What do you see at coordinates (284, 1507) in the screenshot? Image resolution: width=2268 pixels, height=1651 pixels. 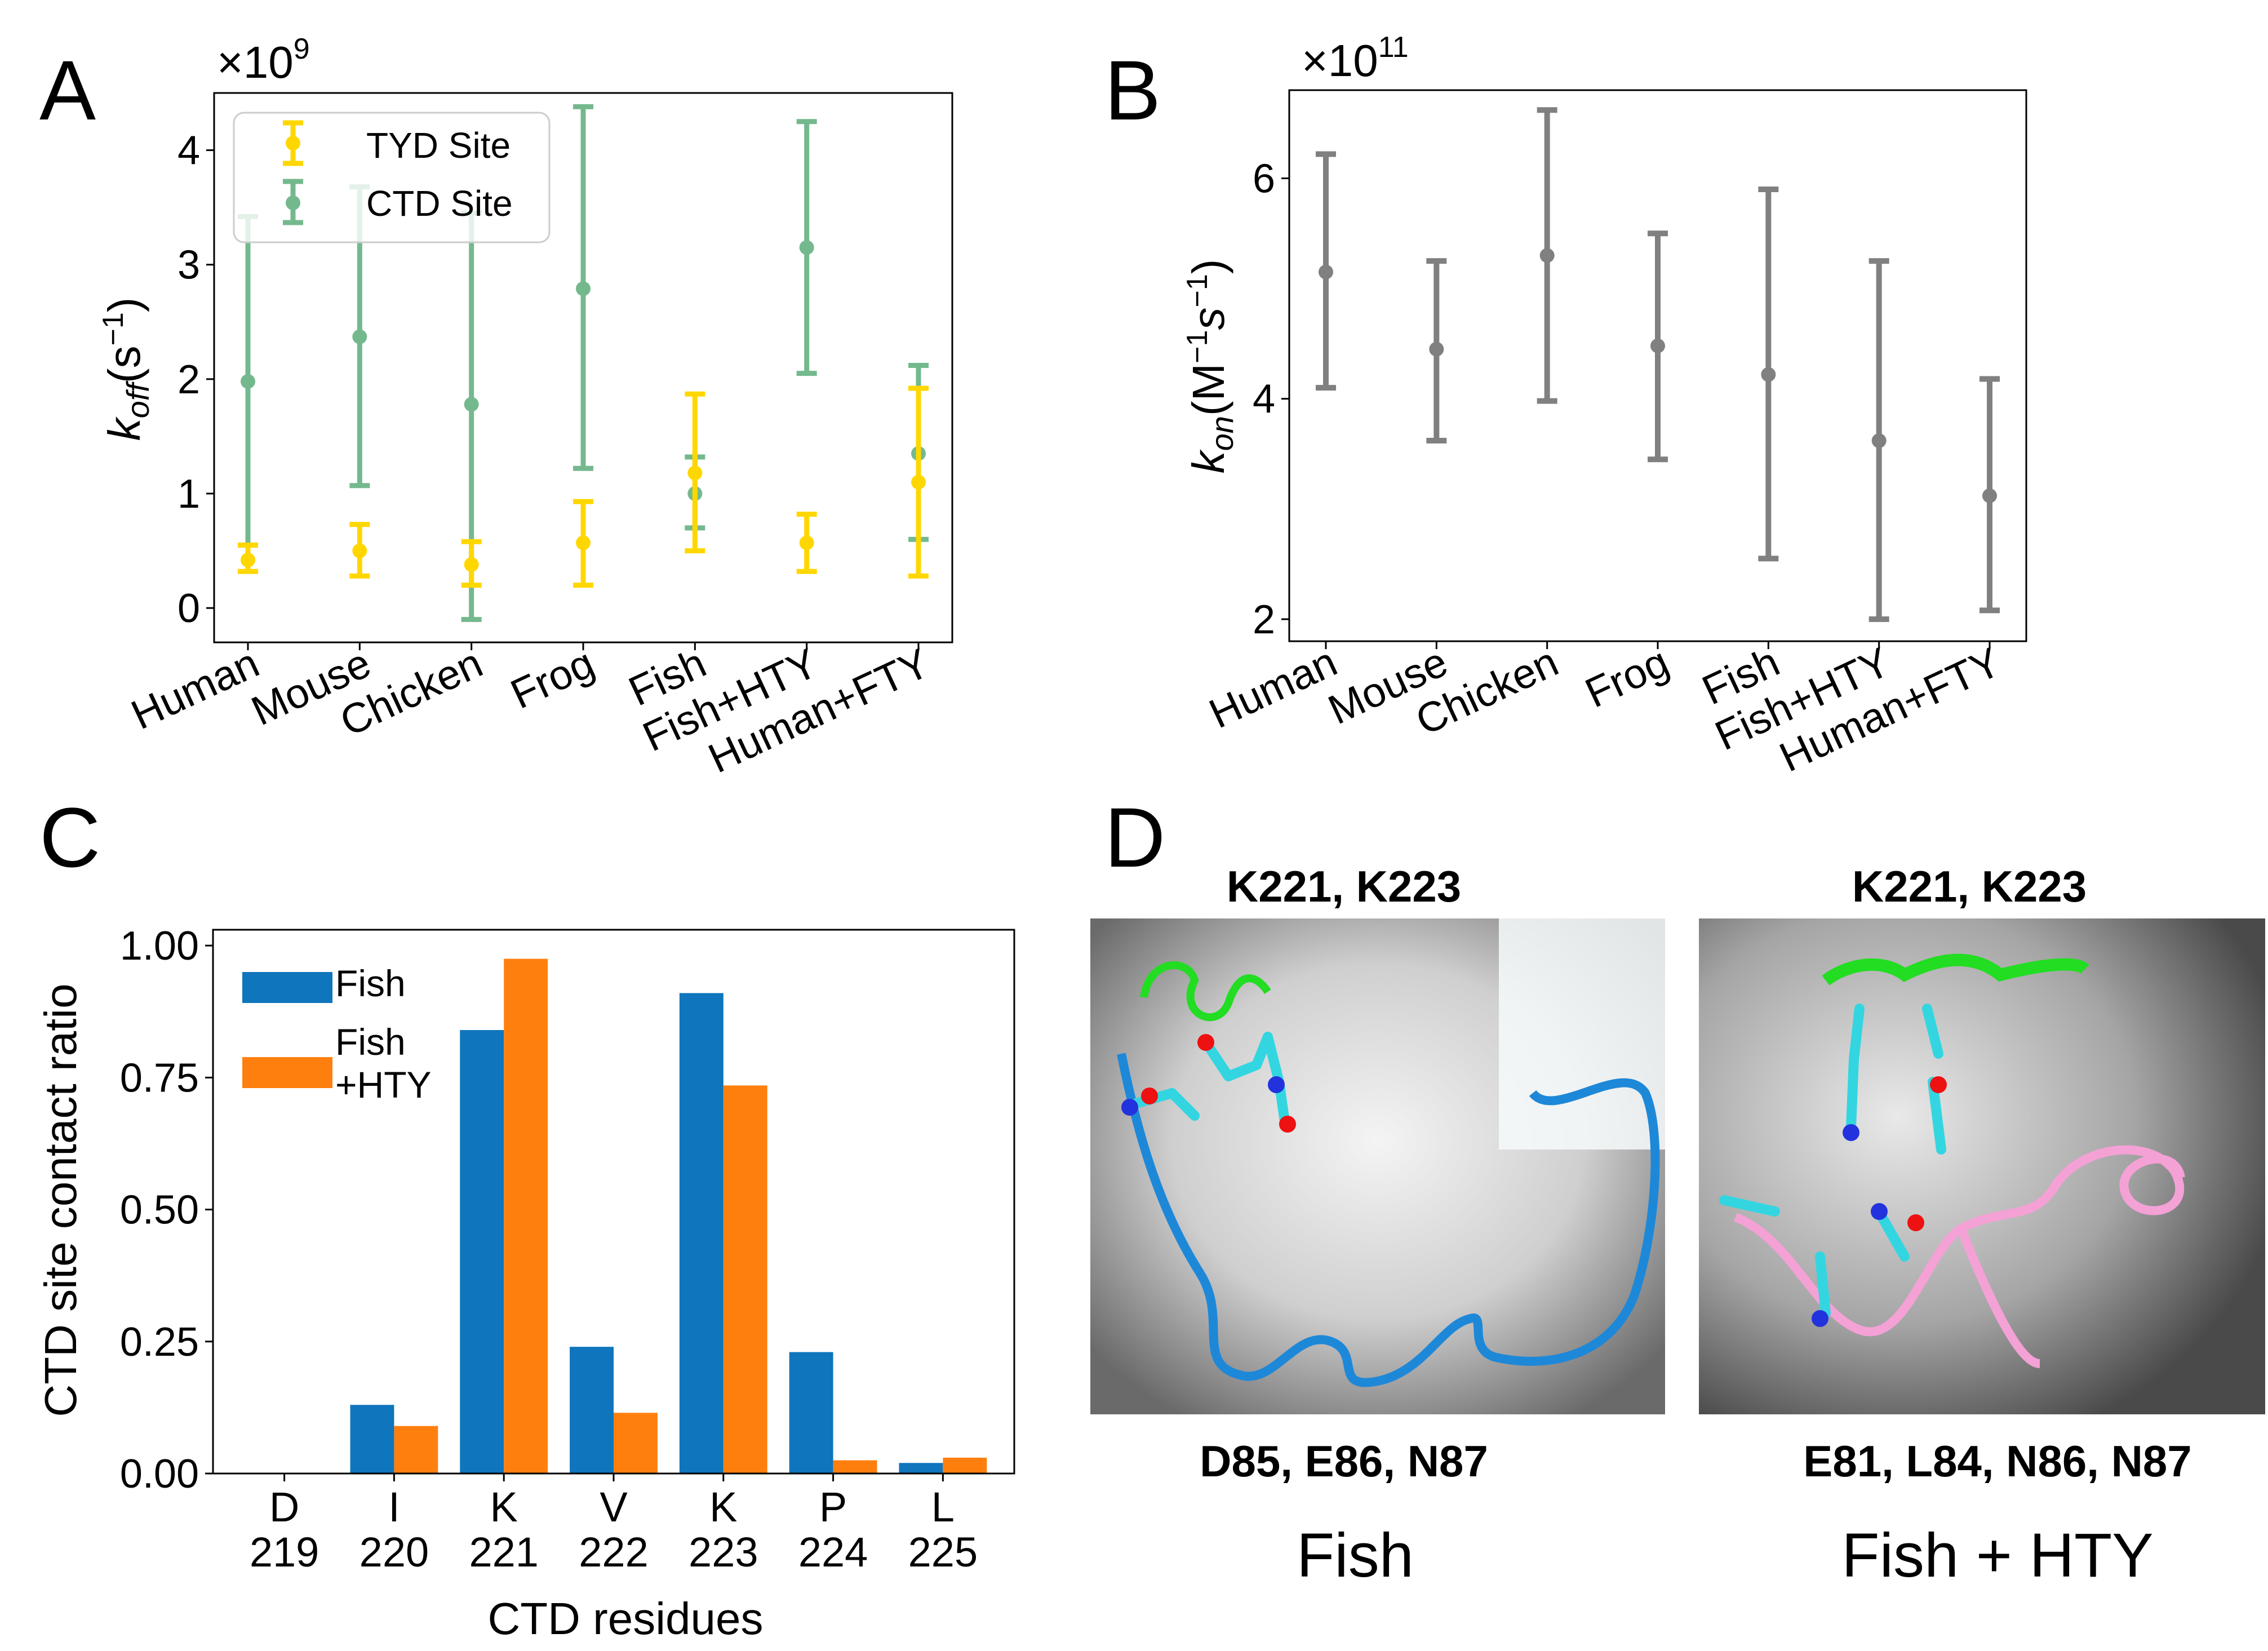 I see `x-tick-label-residue: D` at bounding box center [284, 1507].